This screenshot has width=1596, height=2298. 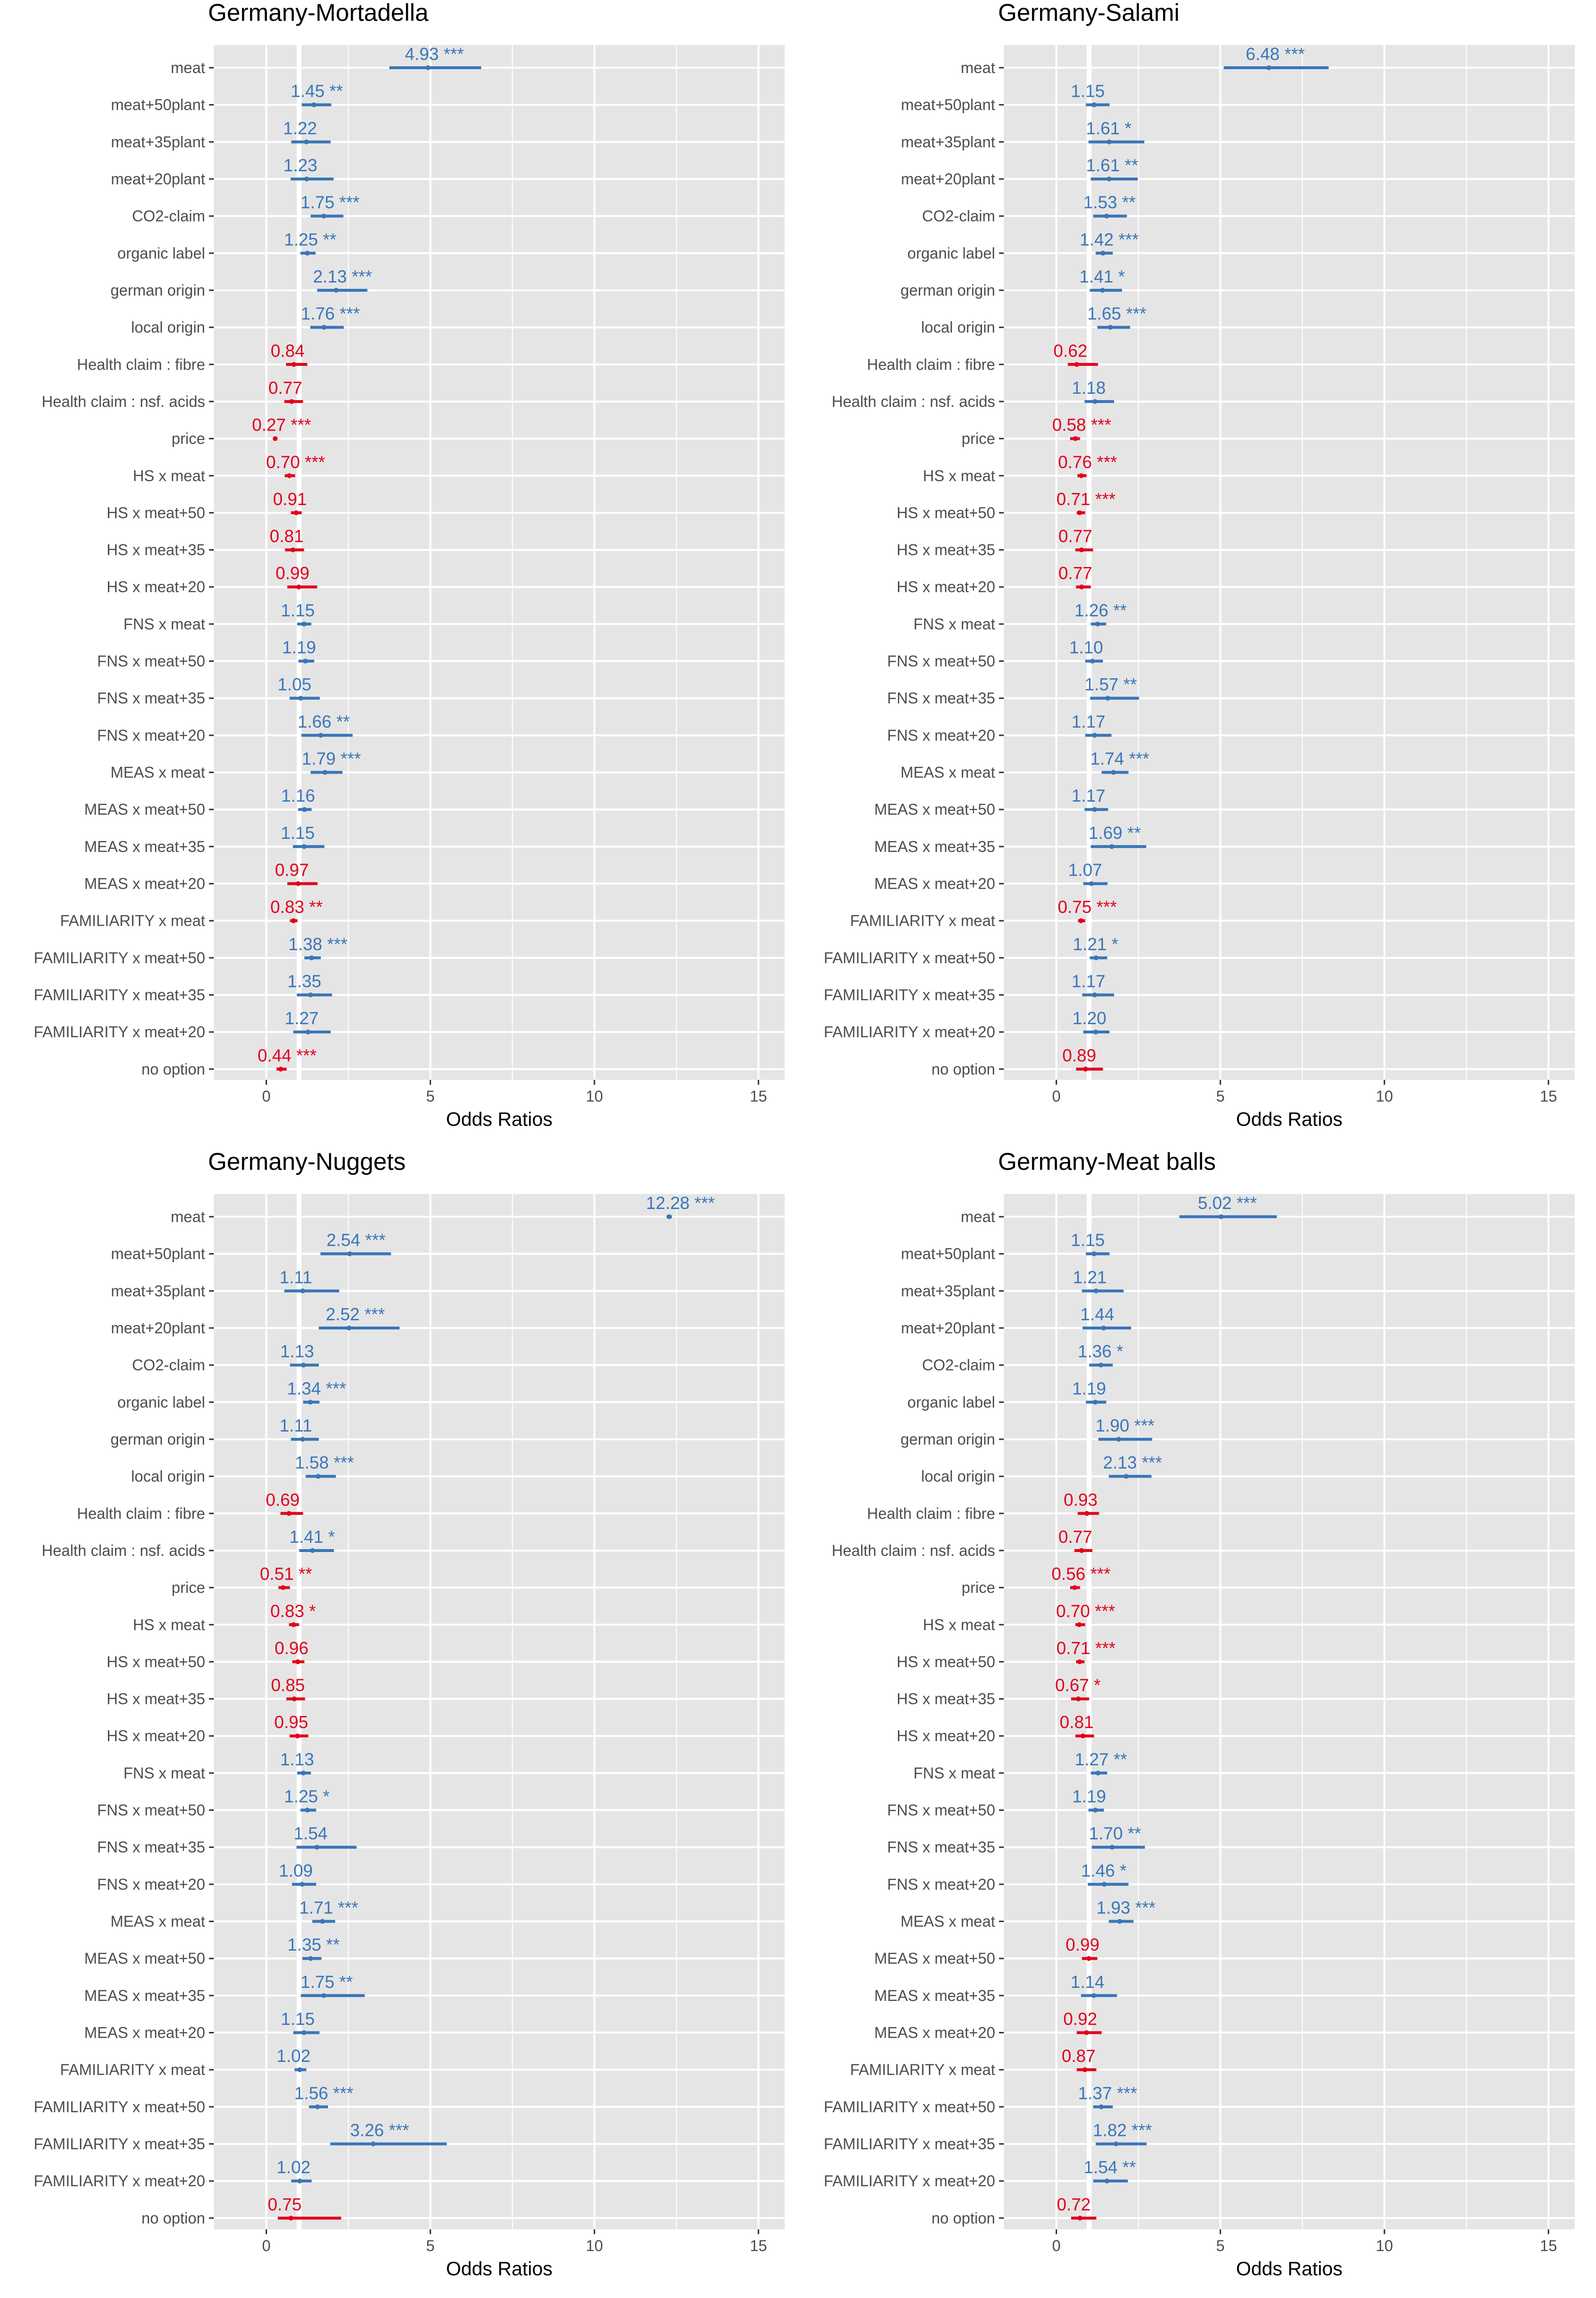 What do you see at coordinates (1109, 202) in the screenshot?
I see `odds-ratio-label: 1.53 **` at bounding box center [1109, 202].